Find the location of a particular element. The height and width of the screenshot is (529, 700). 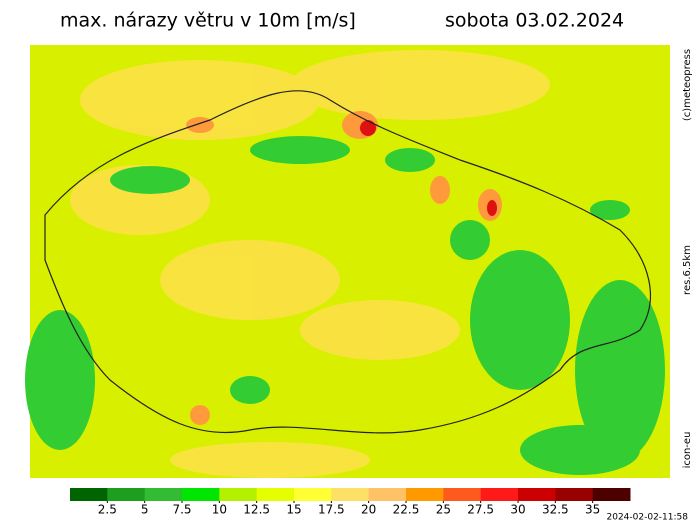

resolution: res.6.5km is located at coordinates (687, 270).